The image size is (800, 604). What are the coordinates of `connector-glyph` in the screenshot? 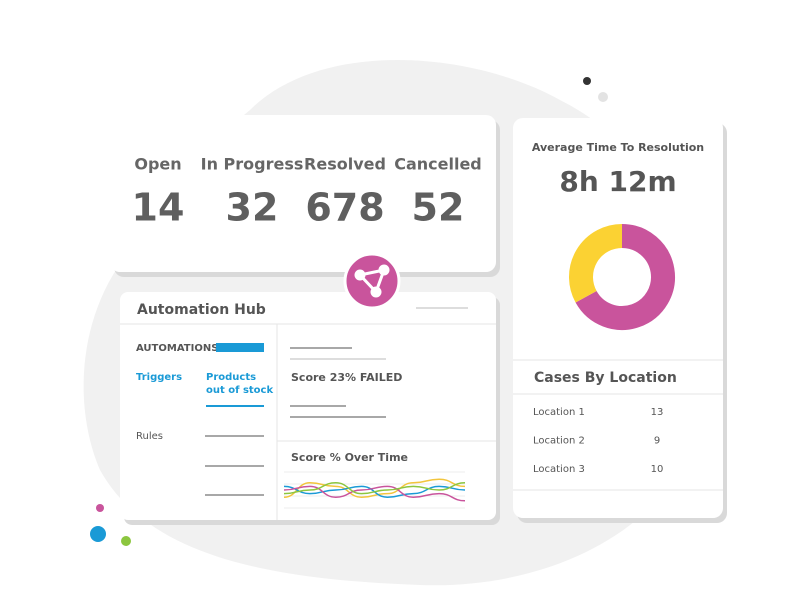 It's located at (372, 281).